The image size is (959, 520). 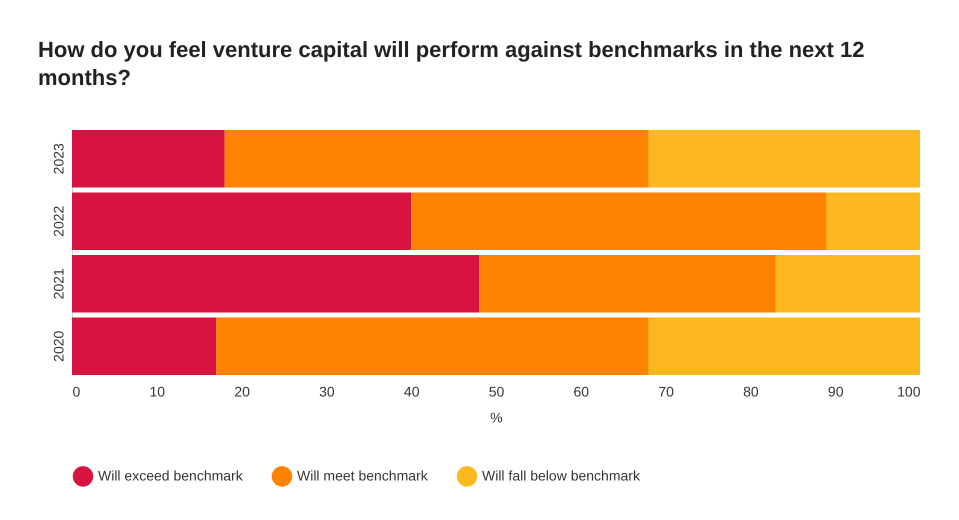 I want to click on y-tick-label: 2020, so click(x=58, y=346).